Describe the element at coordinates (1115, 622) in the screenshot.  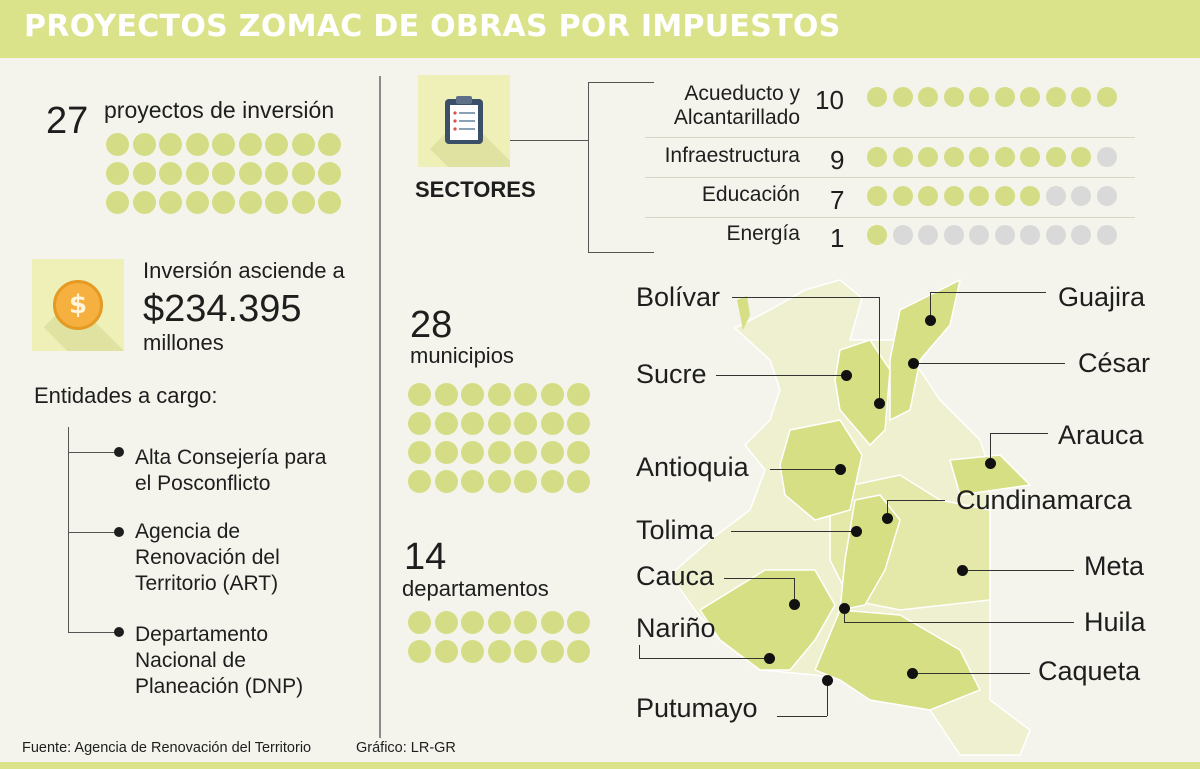
I see `label-huila: Huila` at that location.